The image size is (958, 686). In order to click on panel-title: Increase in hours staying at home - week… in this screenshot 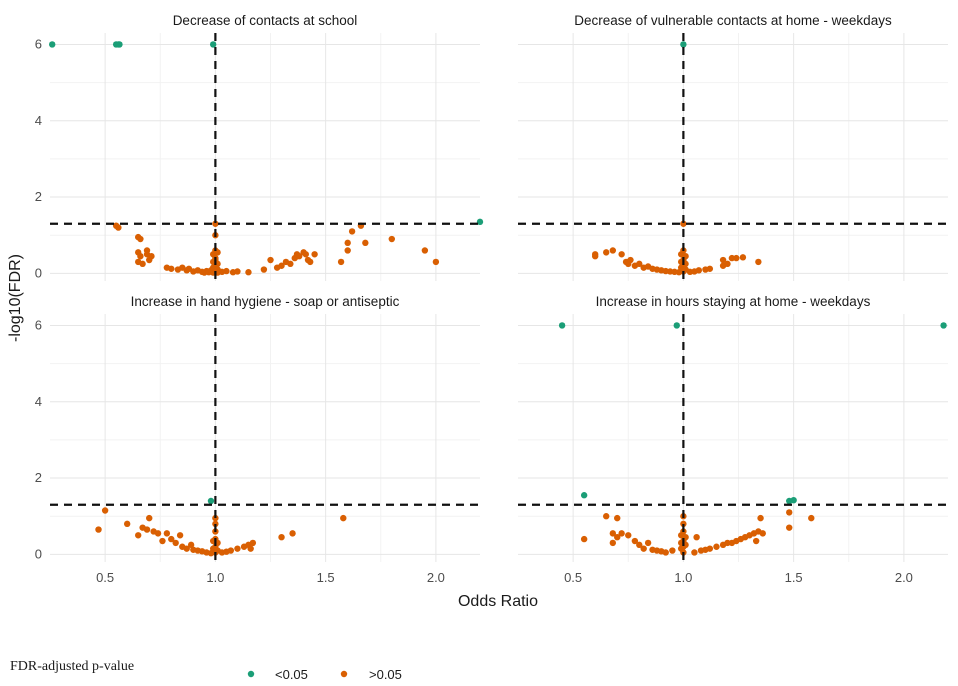, I will do `click(733, 301)`.